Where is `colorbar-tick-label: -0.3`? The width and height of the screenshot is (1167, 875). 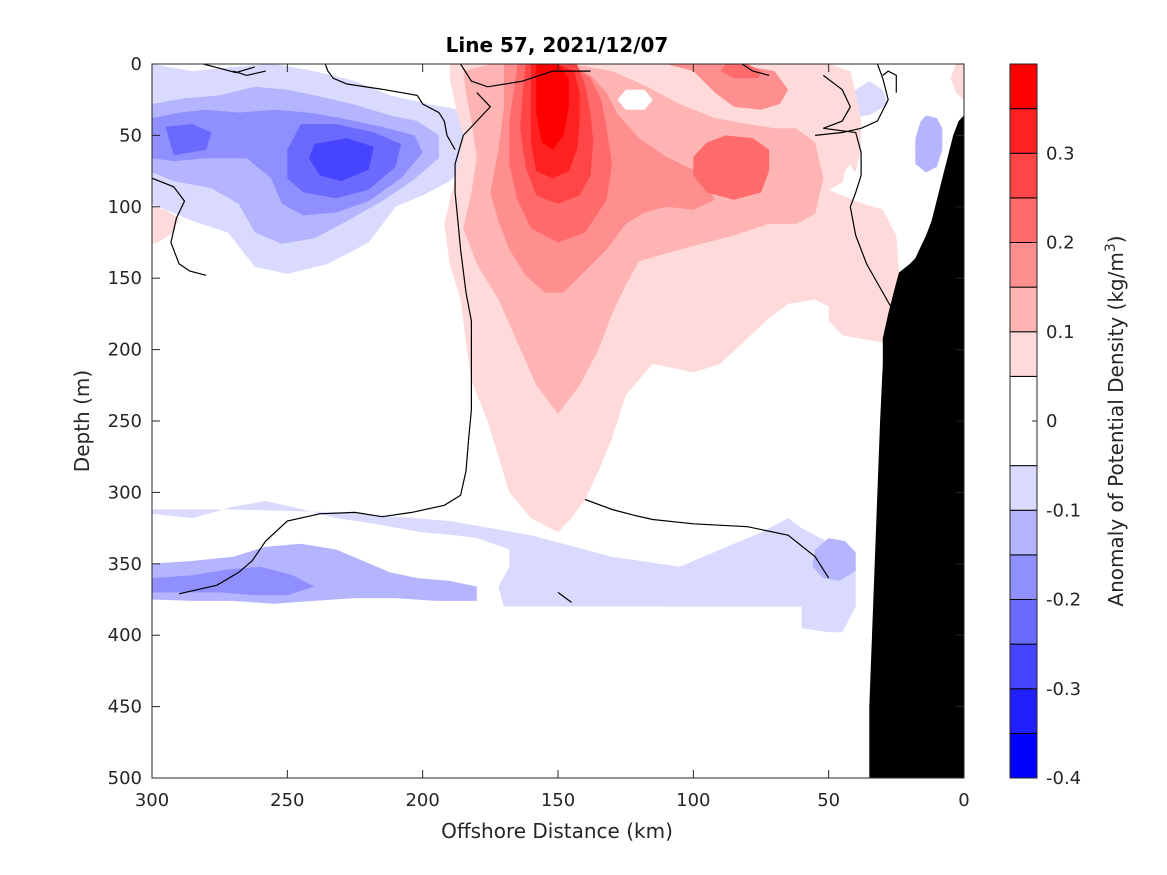 colorbar-tick-label: -0.3 is located at coordinates (1063, 689).